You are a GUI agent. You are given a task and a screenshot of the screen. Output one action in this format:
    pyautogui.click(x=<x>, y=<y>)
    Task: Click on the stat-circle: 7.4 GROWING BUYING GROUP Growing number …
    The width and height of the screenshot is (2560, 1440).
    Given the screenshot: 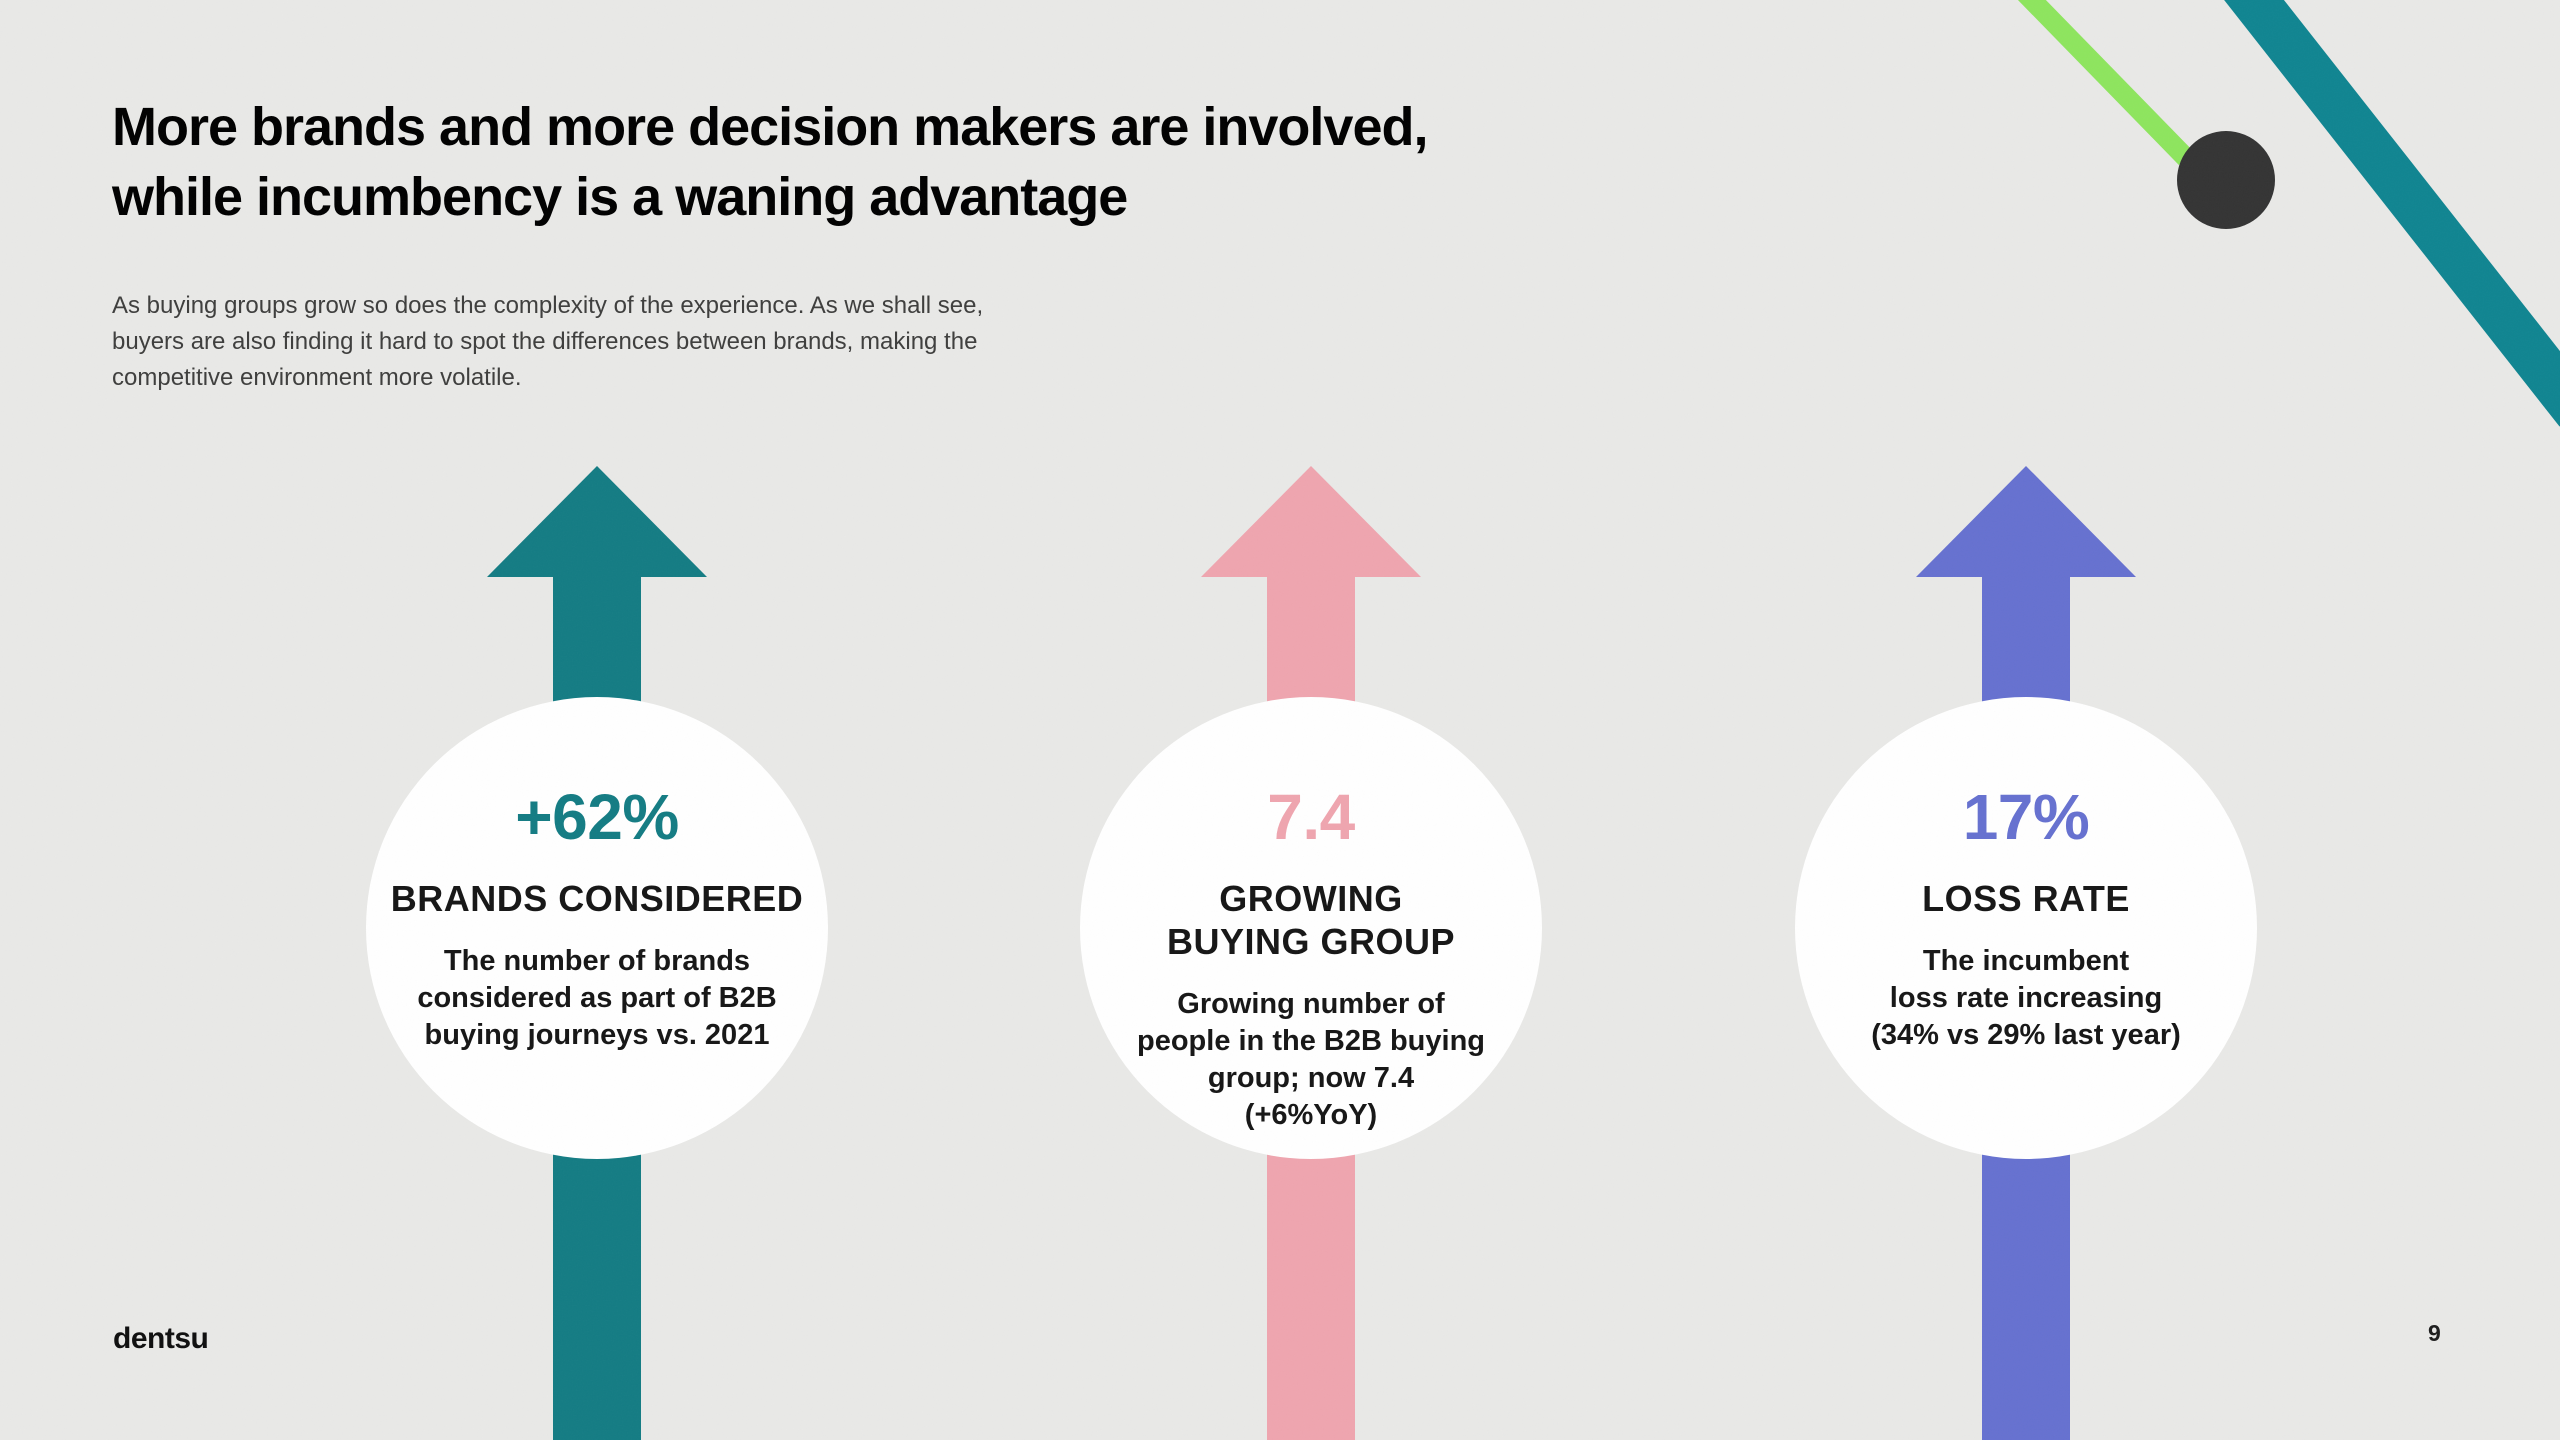 What is the action you would take?
    pyautogui.click(x=1311, y=928)
    